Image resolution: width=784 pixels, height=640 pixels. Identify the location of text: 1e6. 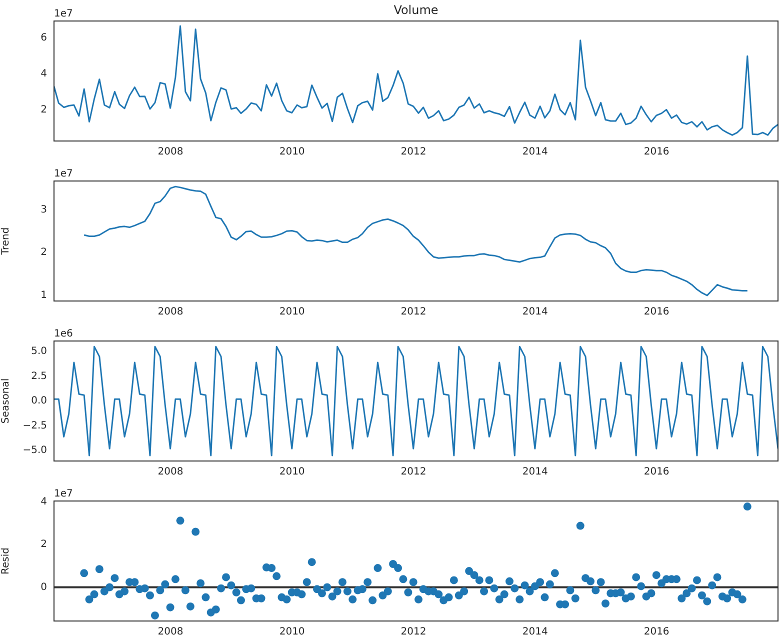
(63, 334).